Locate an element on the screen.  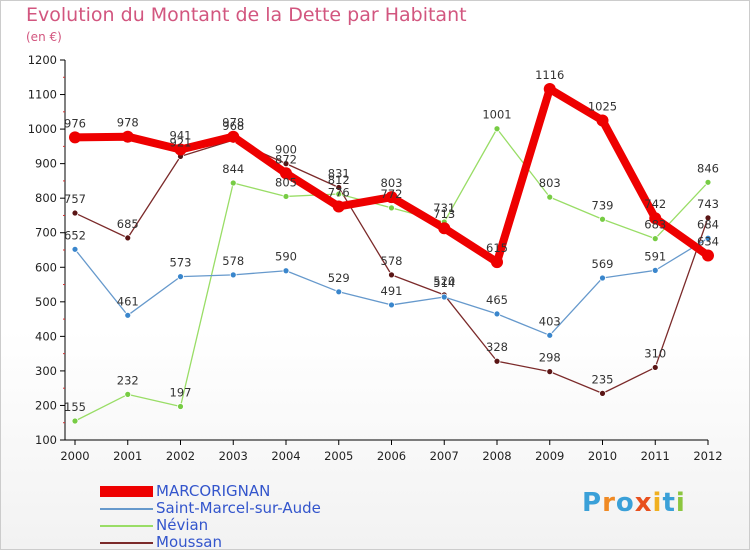
legend-label-saint-marcel: Saint-Marcel-sur-Aude is located at coordinates (238, 508).